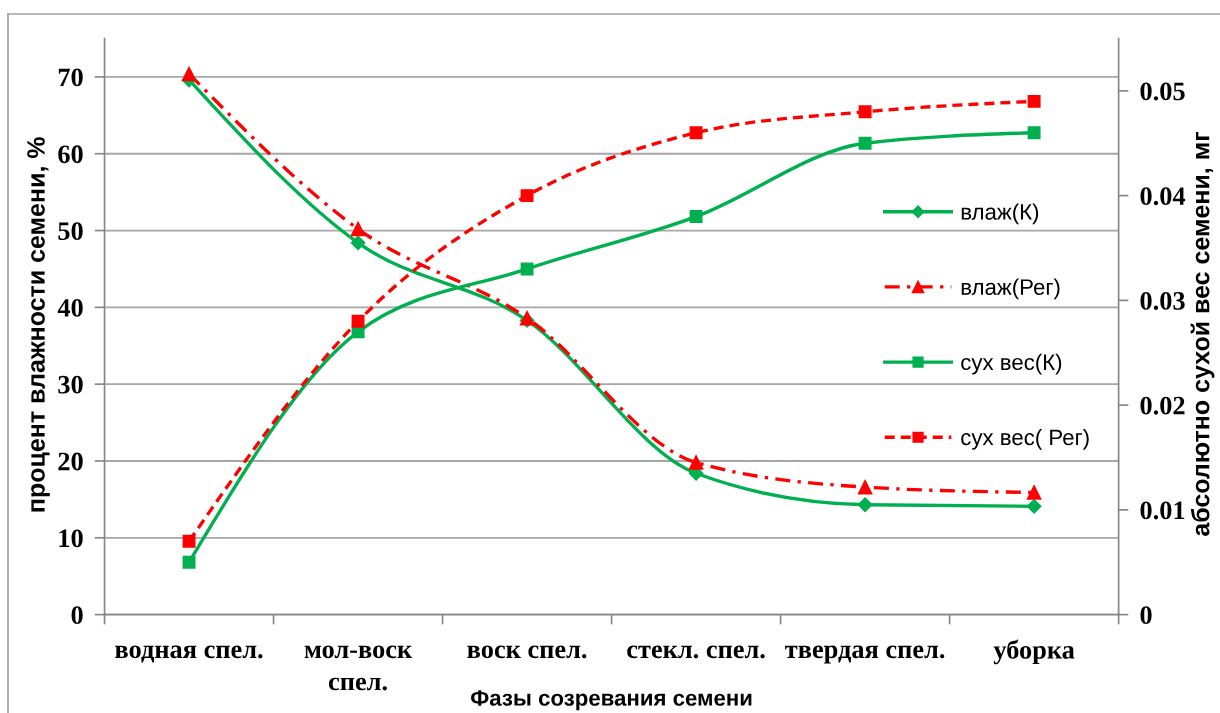 Image resolution: width=1220 pixels, height=713 pixels. Describe the element at coordinates (70, 384) in the screenshot. I see `y-tick-label: 30` at that location.